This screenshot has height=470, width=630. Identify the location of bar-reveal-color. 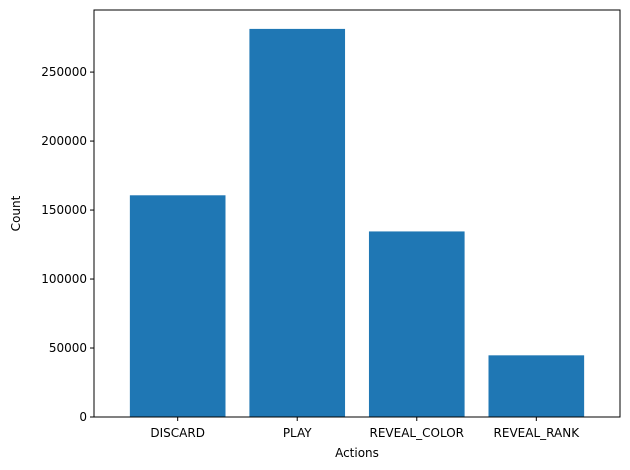
(416, 324).